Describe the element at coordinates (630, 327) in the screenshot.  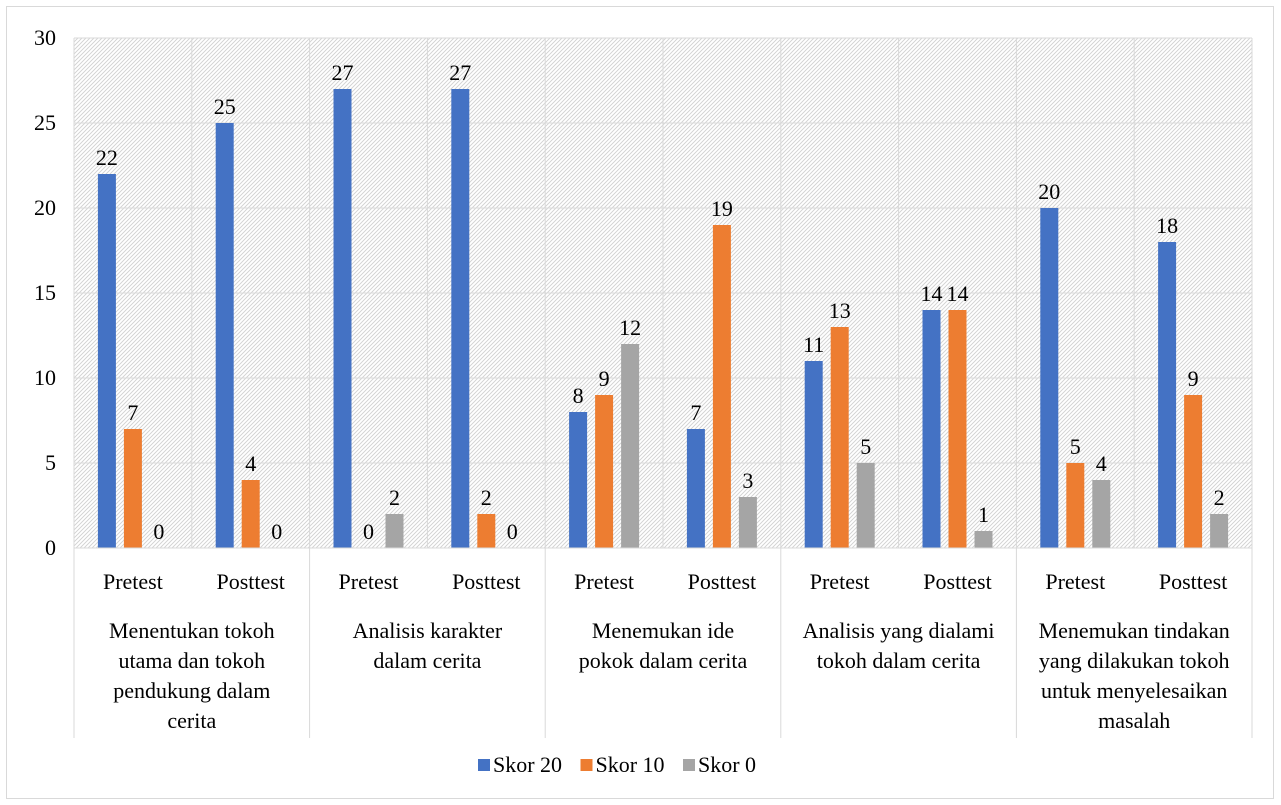
I see `data-label: 12` at that location.